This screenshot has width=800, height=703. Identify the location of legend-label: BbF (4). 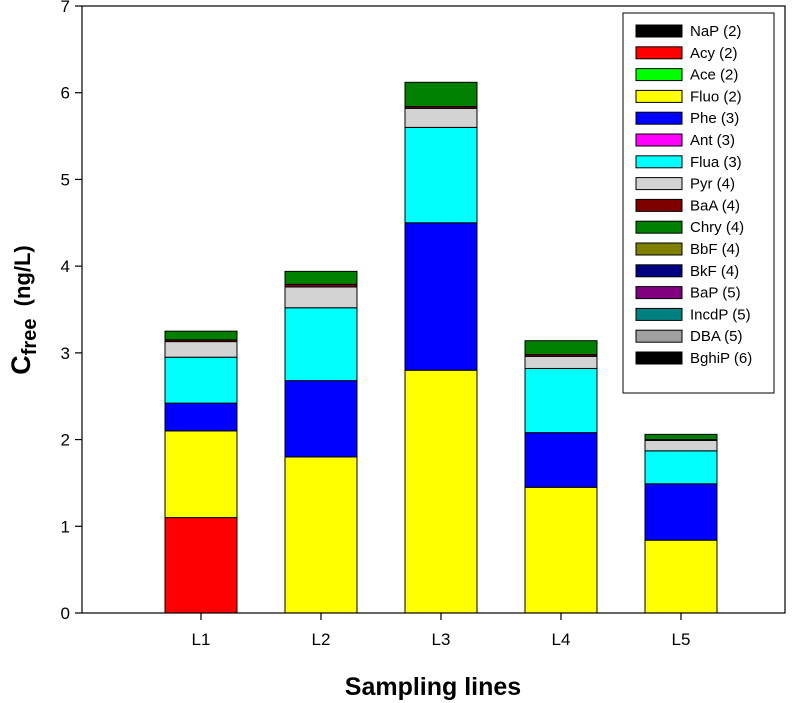
(715, 249).